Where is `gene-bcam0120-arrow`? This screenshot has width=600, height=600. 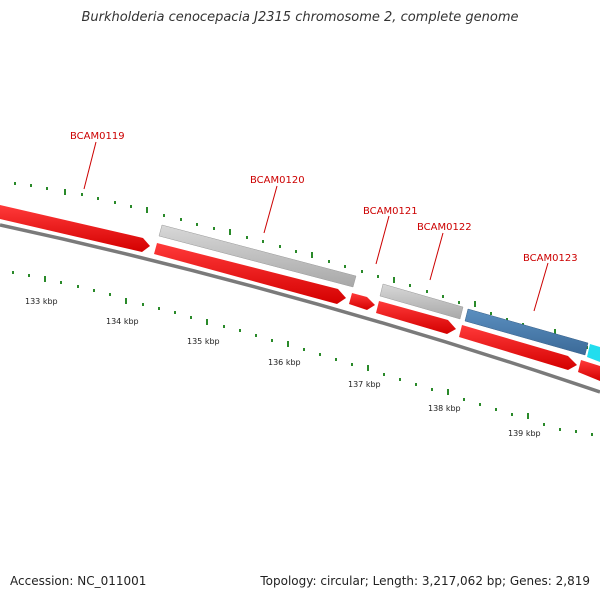 gene-bcam0120-arrow is located at coordinates (257, 256).